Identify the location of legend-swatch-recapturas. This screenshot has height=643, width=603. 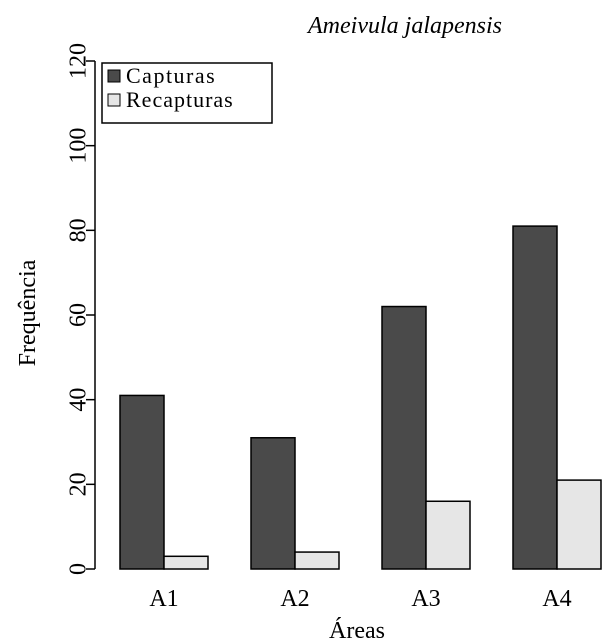
(114, 100).